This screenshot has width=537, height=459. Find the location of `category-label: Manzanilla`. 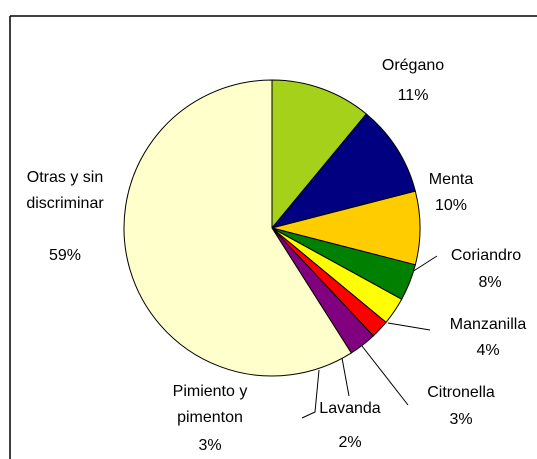

category-label: Manzanilla is located at coordinates (488, 324).